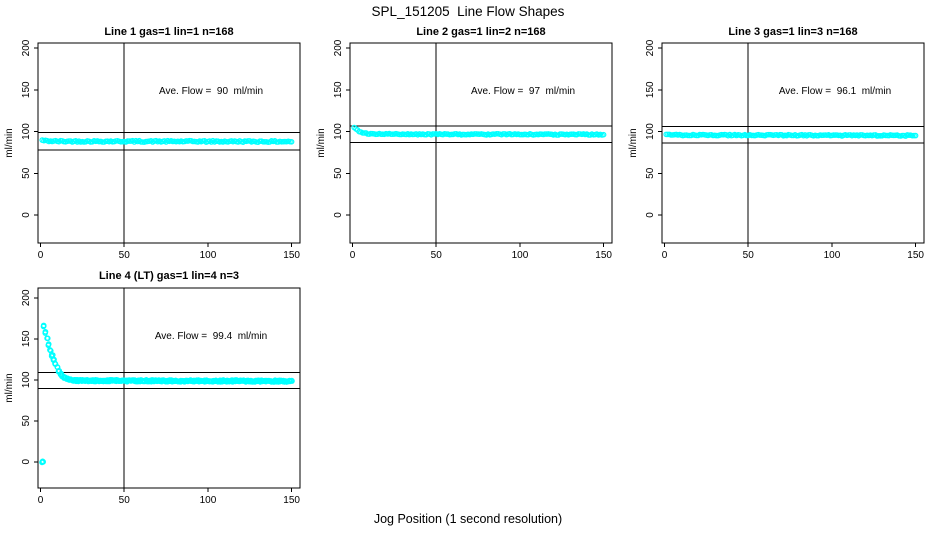 The image size is (936, 540). What do you see at coordinates (835, 91) in the screenshot?
I see `panel-3-annotation: Ave. Flow = 96.1 ml/min` at bounding box center [835, 91].